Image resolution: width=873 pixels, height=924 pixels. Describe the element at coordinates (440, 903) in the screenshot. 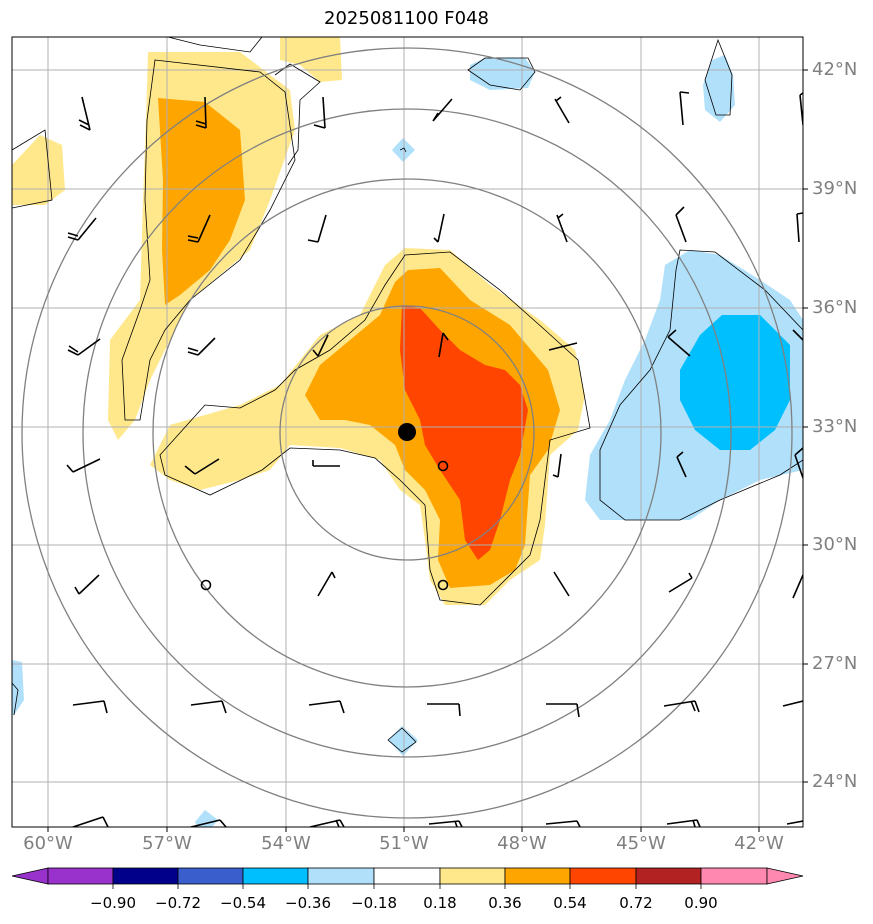

I see `colorbar-tick-label: 0.18` at that location.